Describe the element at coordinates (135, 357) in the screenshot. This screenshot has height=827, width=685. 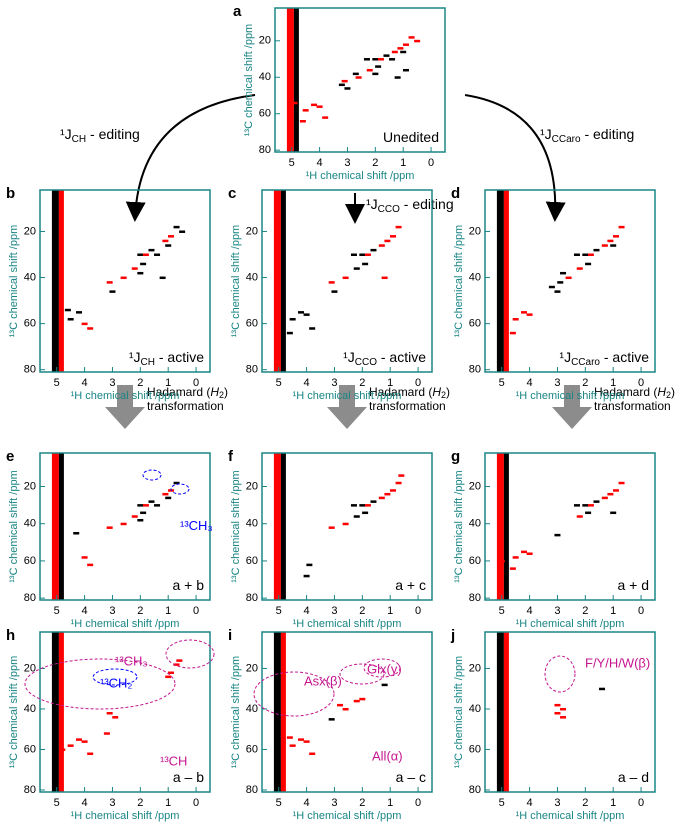
I see `label-part: ¹J` at that location.